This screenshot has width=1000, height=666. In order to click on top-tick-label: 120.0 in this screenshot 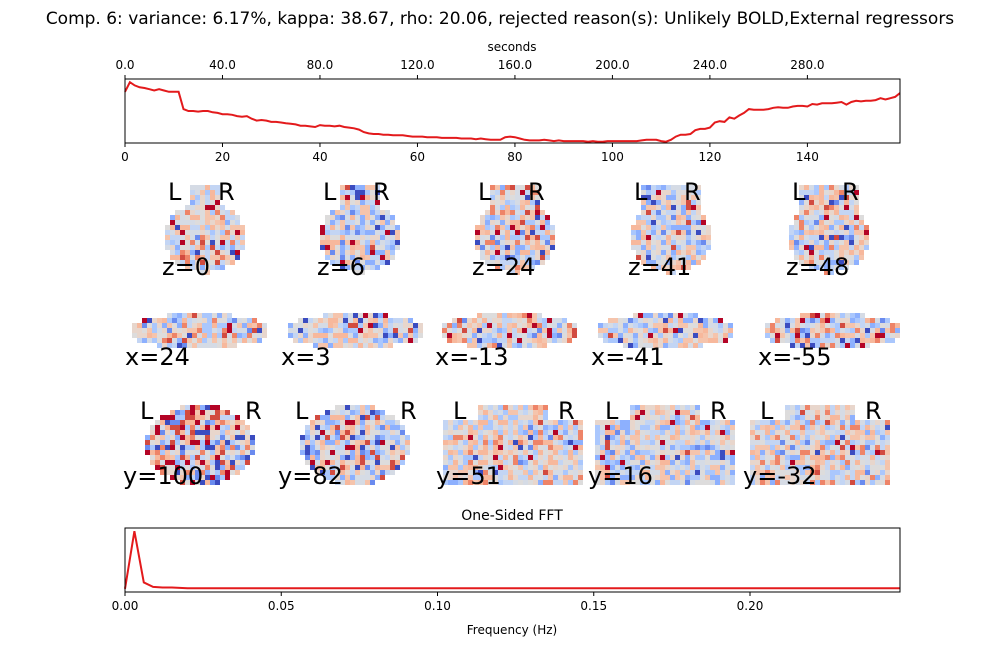, I will do `click(417, 65)`.